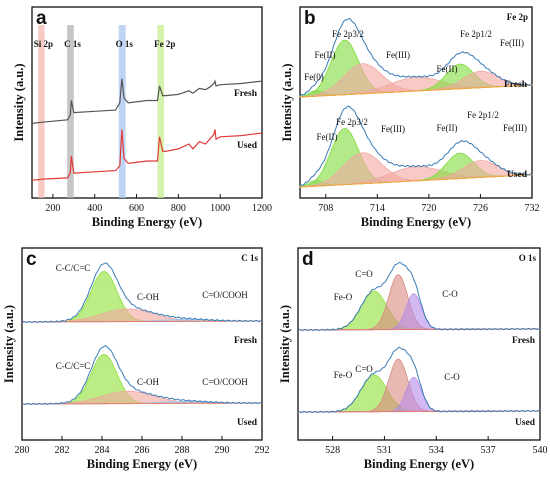 The width and height of the screenshot is (550, 479). I want to click on series-label-b: Used, so click(517, 175).